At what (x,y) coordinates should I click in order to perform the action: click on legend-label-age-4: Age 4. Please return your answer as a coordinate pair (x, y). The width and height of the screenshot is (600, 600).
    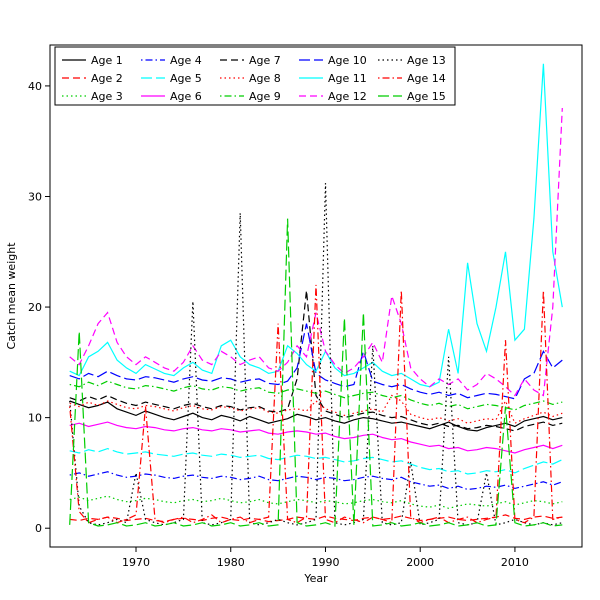
    Looking at the image, I should click on (186, 60).